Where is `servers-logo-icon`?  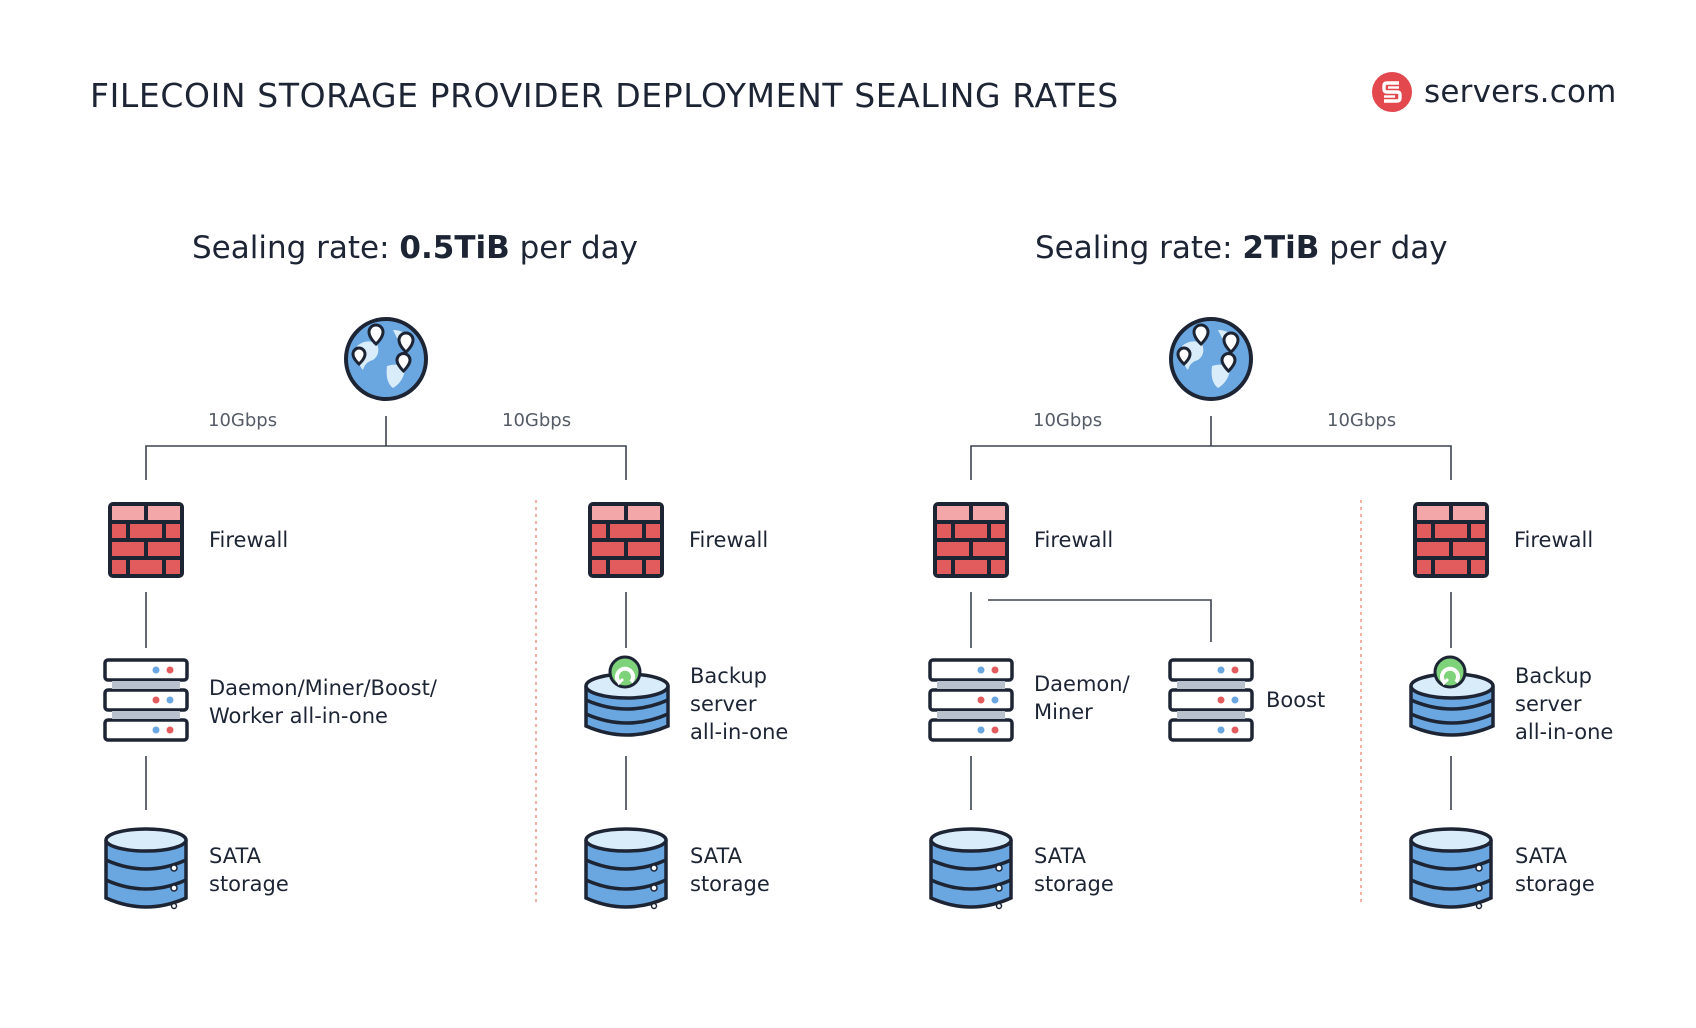 servers-logo-icon is located at coordinates (1392, 92).